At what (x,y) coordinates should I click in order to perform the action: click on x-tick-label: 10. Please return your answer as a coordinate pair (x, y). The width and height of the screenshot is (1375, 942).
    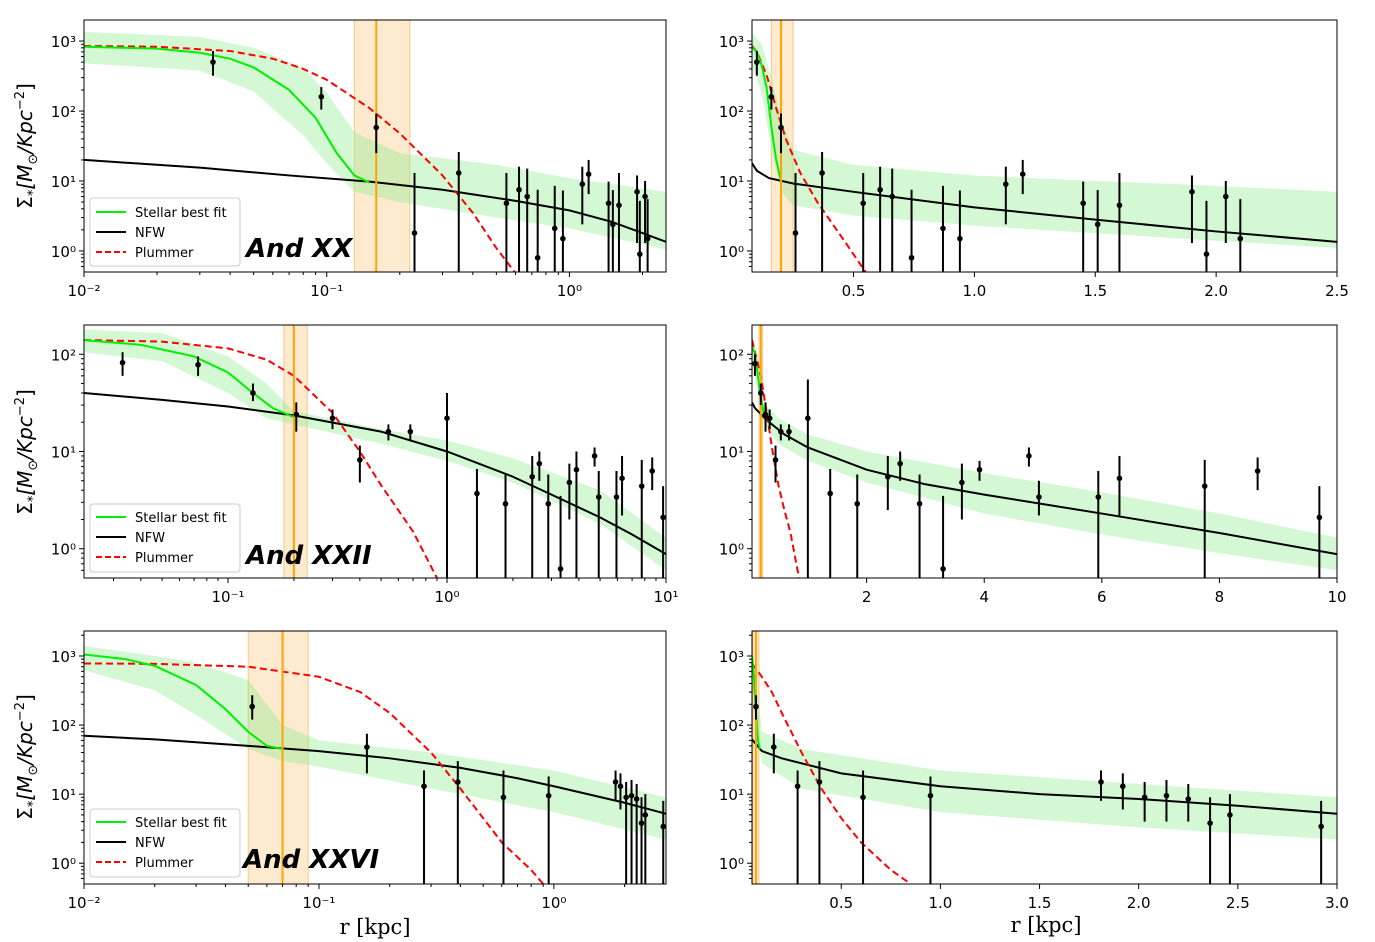
    Looking at the image, I should click on (1336, 597).